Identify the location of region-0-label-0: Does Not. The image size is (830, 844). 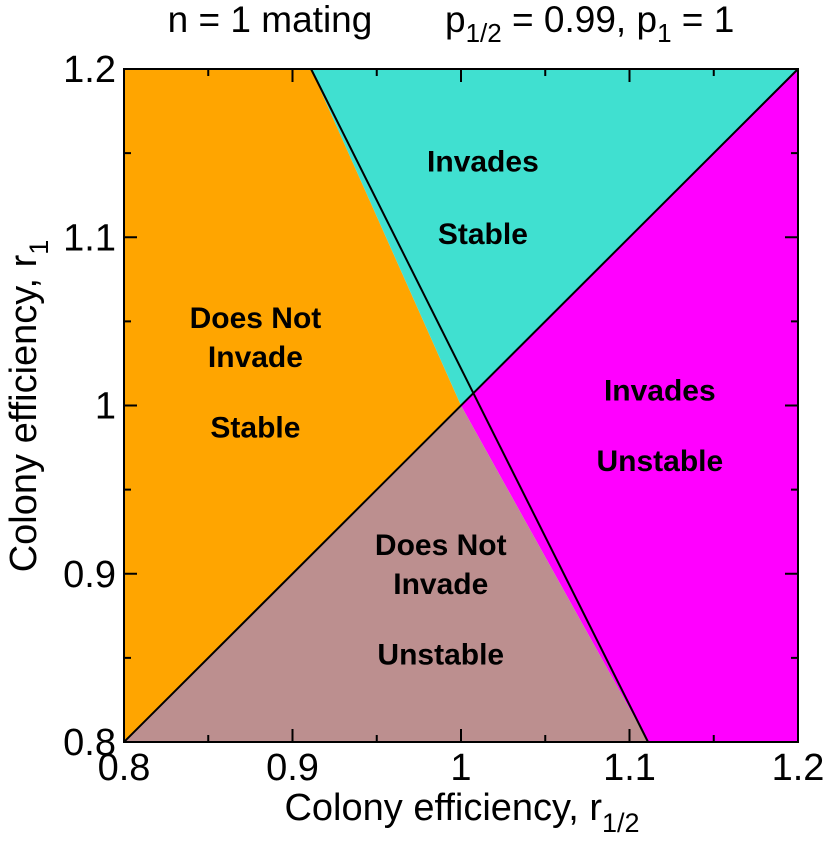
(256, 318).